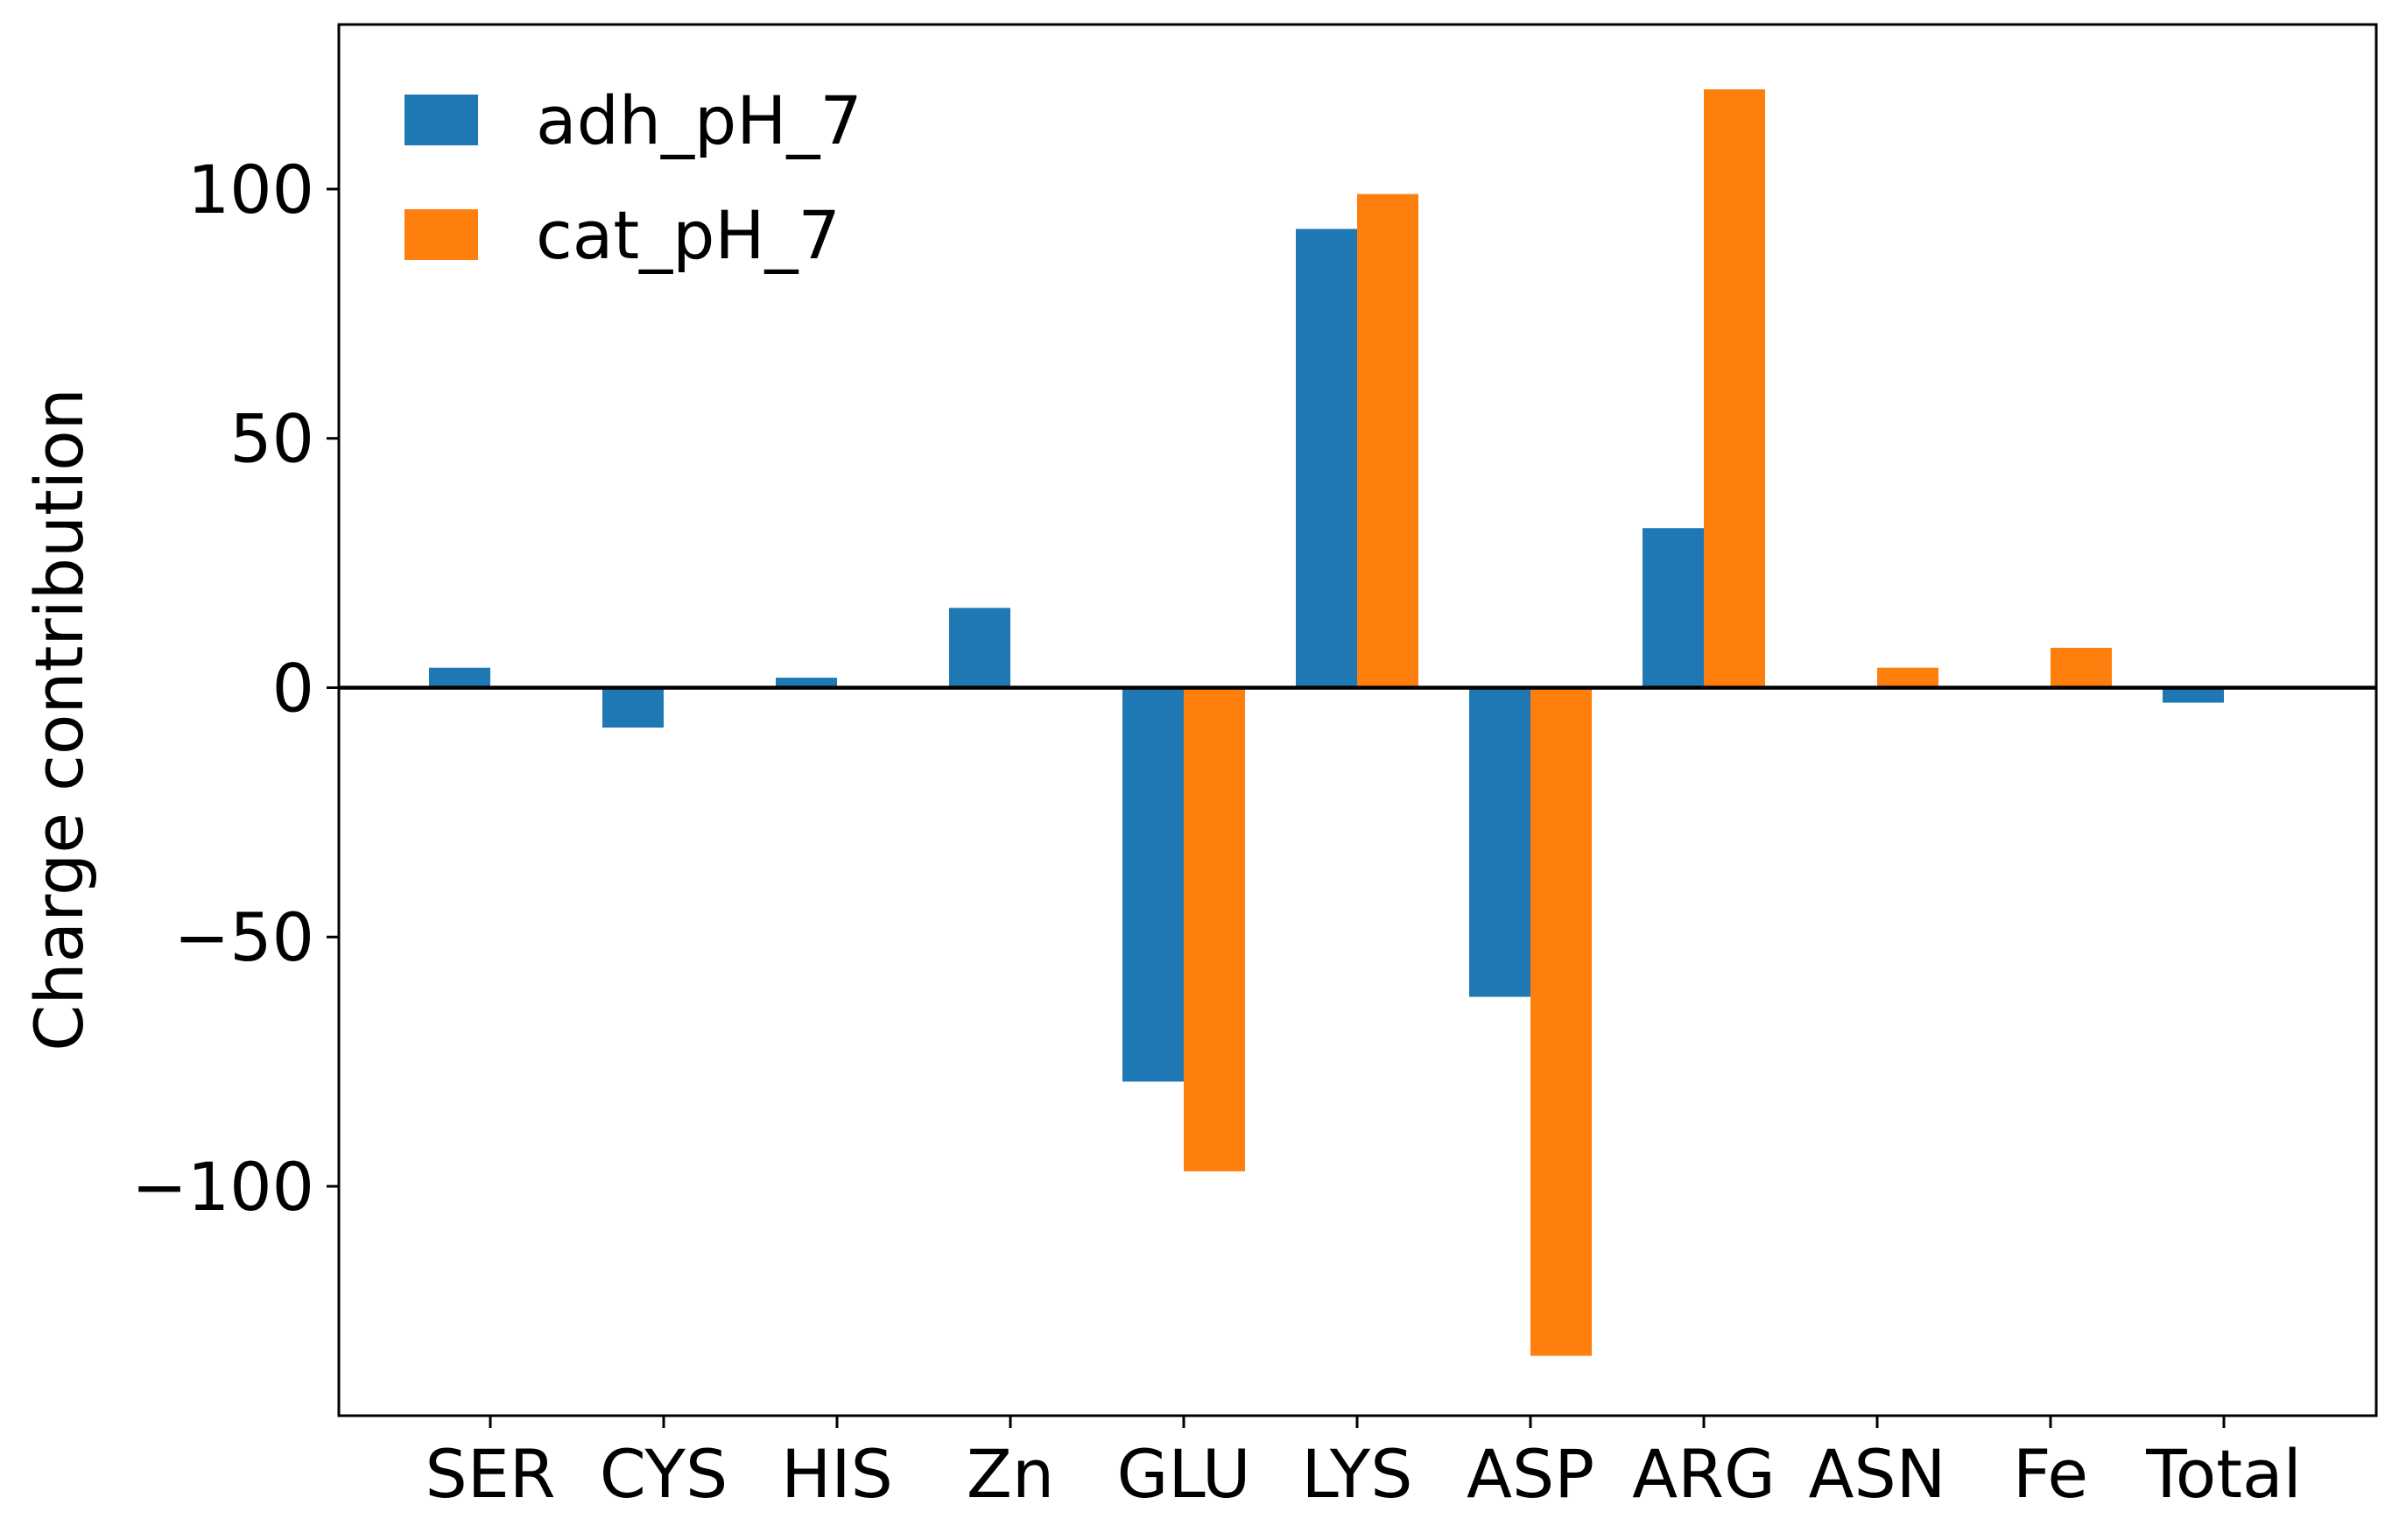  Describe the element at coordinates (1876, 1474) in the screenshot. I see `x-tick-label: ASN` at that location.